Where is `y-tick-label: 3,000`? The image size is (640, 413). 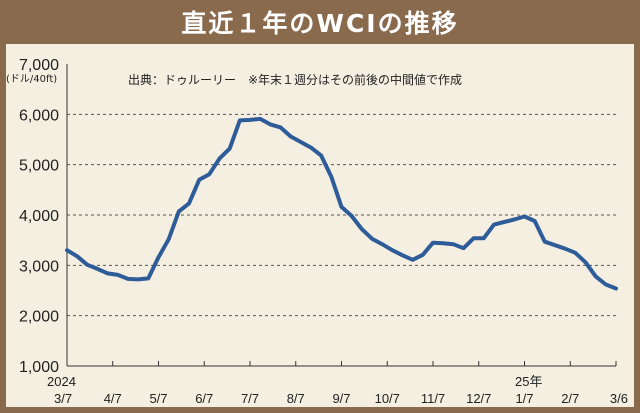 y-tick-label: 3,000 is located at coordinates (39, 266).